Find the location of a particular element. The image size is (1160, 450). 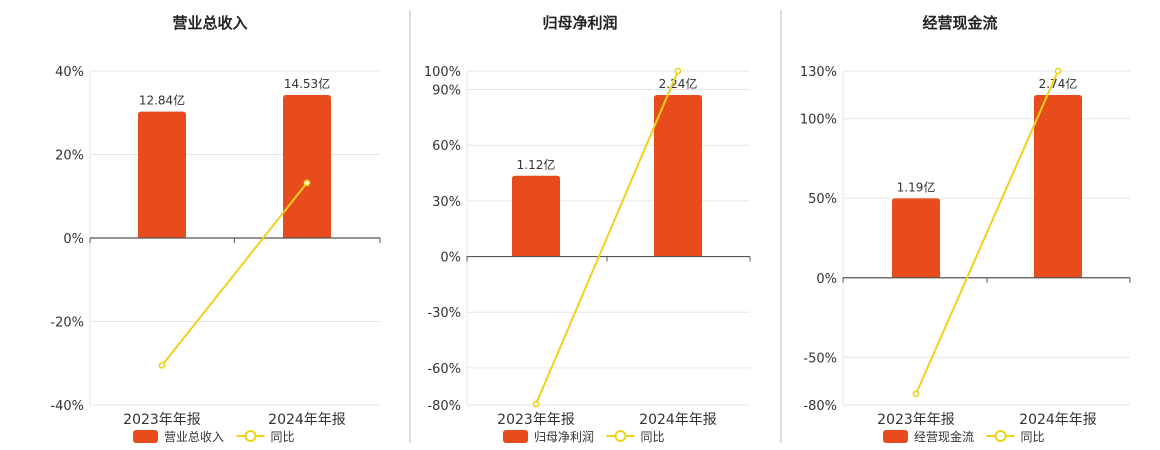

chart3-y-tick-label: 0% is located at coordinates (826, 279).